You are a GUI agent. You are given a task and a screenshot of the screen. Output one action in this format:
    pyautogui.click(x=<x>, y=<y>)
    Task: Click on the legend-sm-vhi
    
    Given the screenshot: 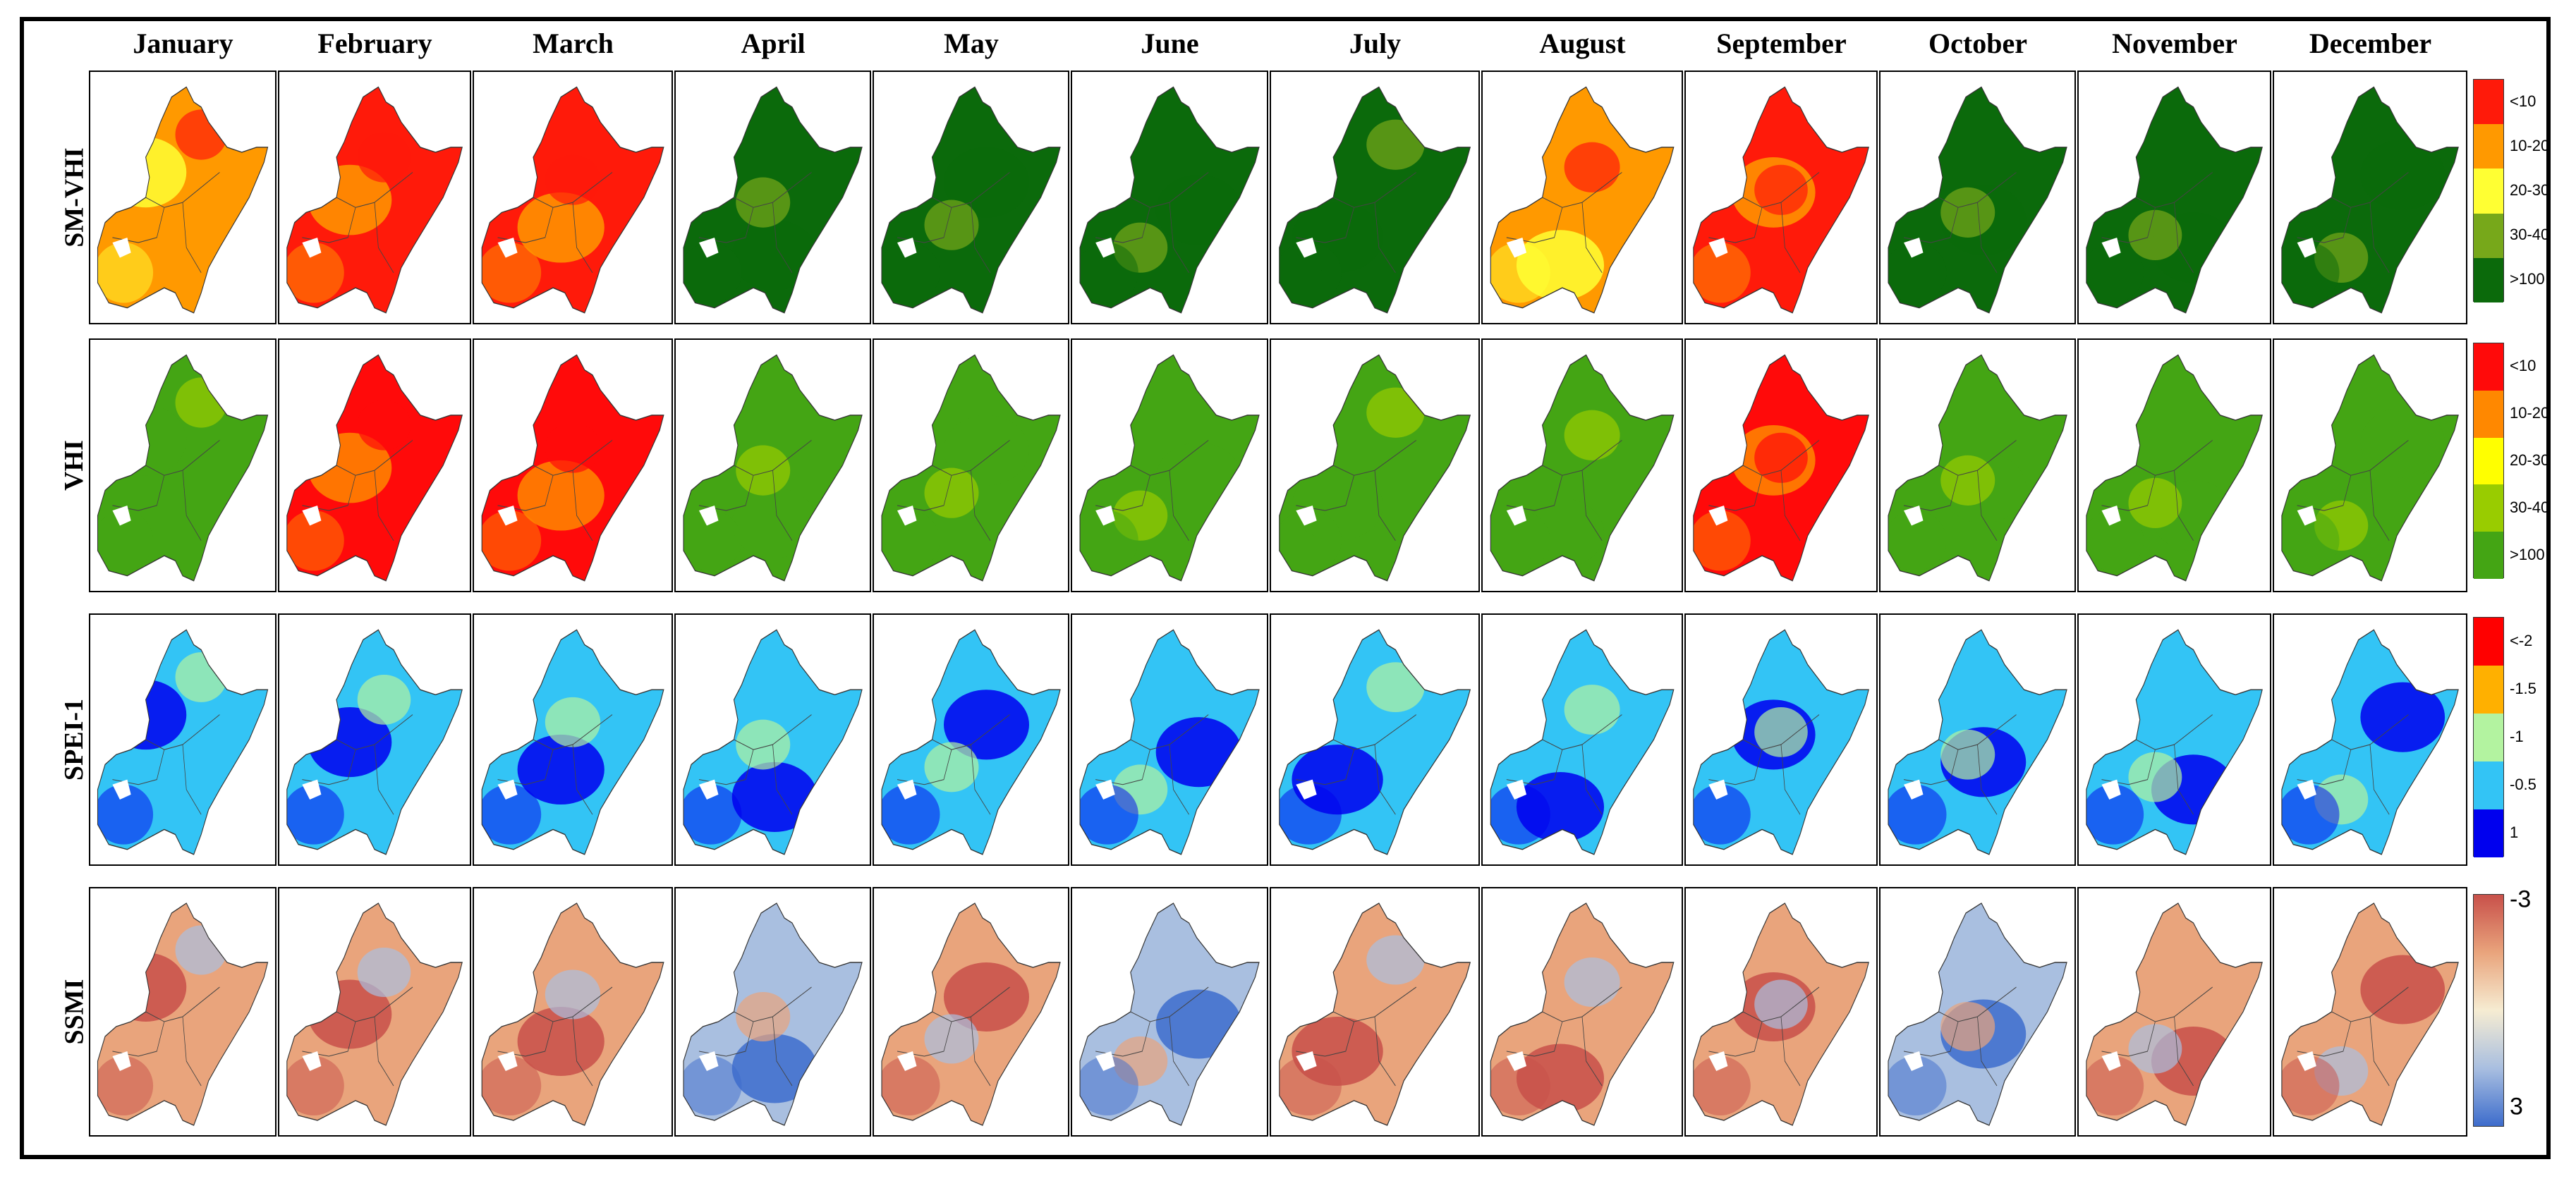 What is the action you would take?
    pyautogui.click(x=2488, y=191)
    